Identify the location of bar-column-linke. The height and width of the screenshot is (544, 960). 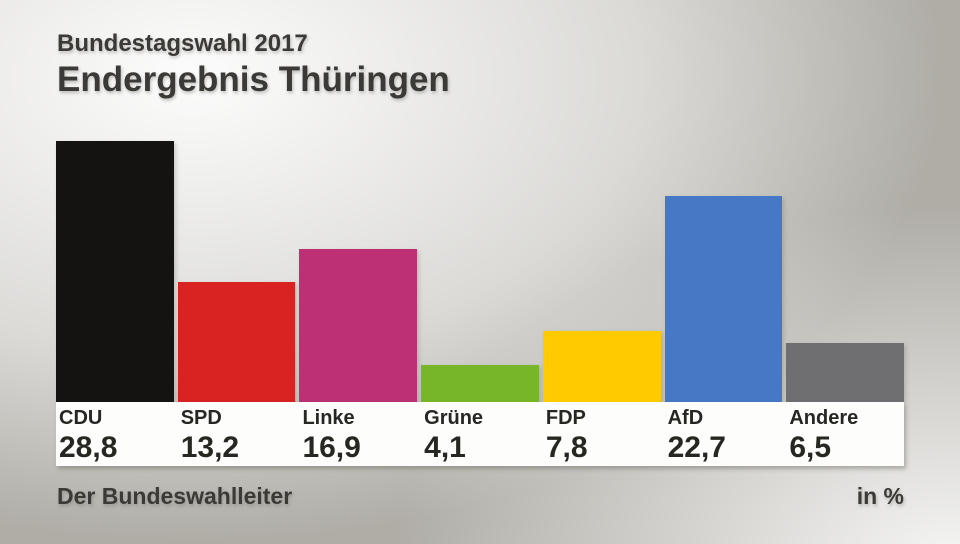
(358, 271).